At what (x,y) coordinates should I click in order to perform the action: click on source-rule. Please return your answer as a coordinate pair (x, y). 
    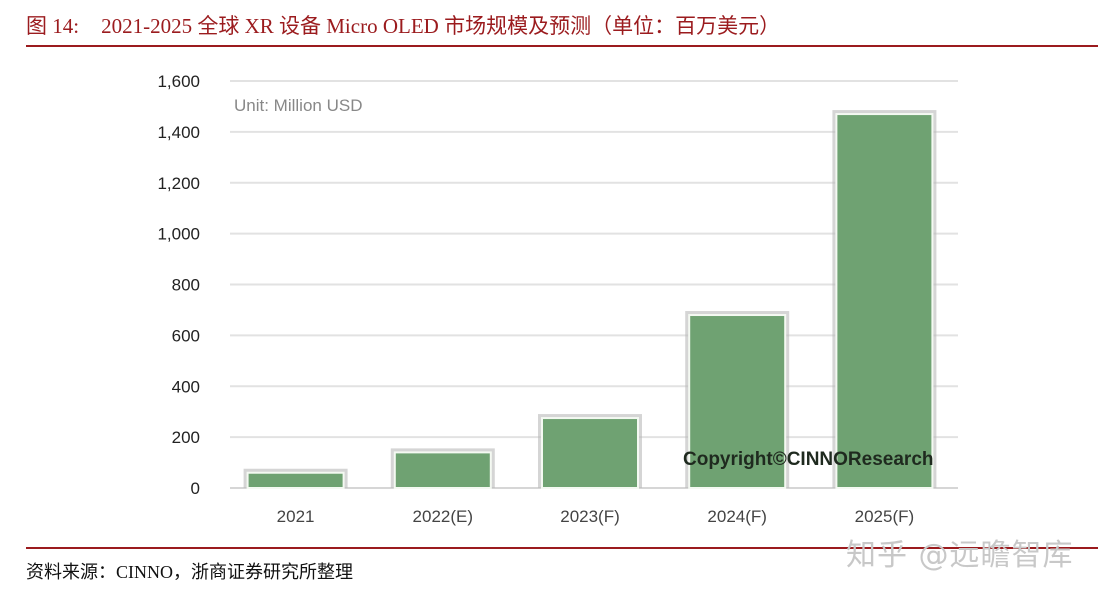
    Looking at the image, I should click on (562, 548).